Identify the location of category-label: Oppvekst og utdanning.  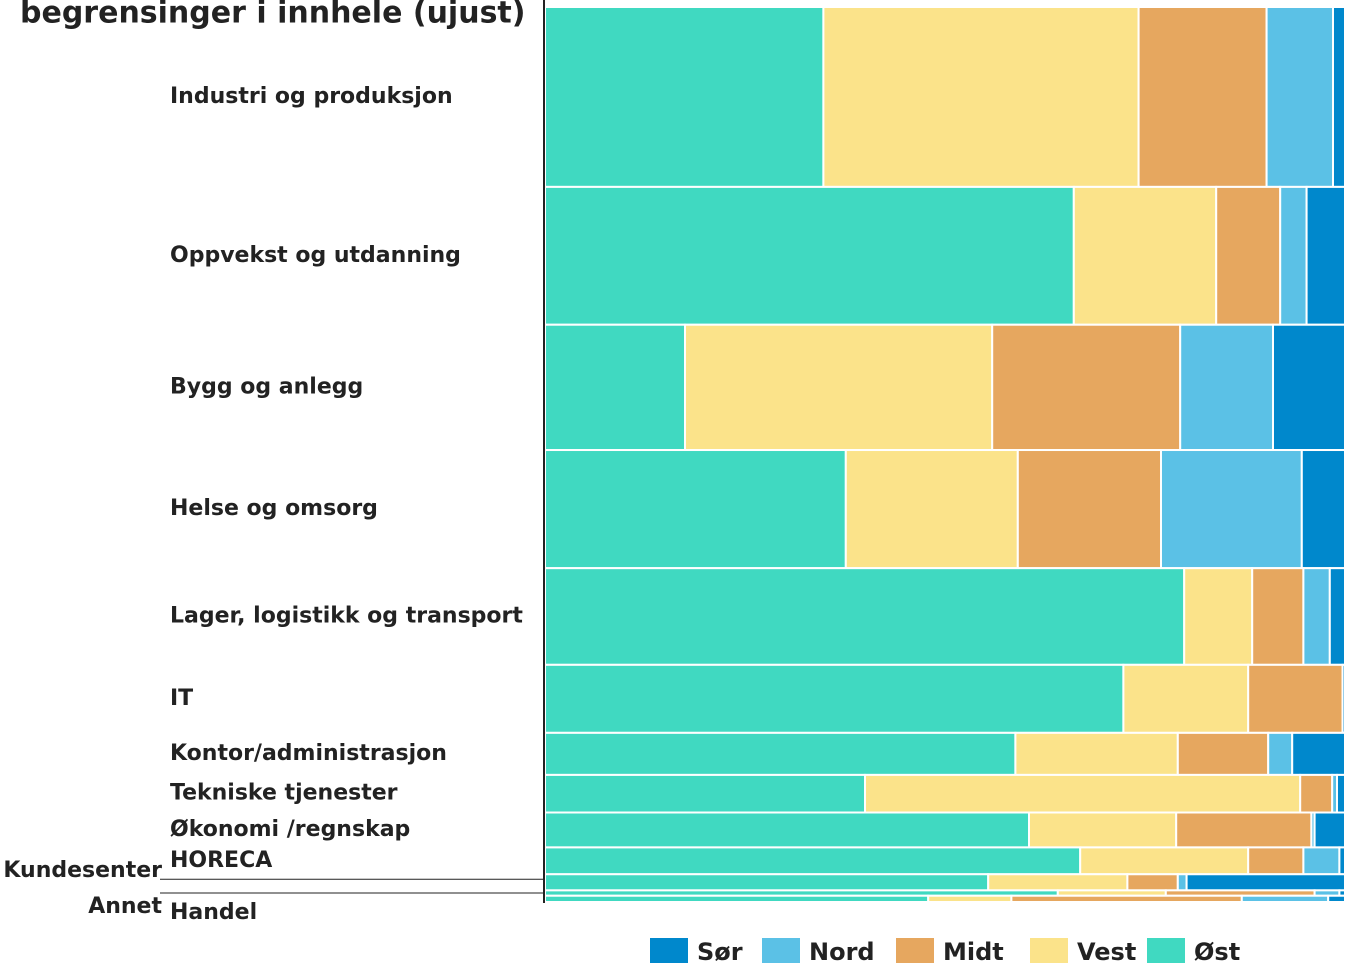
(315, 255).